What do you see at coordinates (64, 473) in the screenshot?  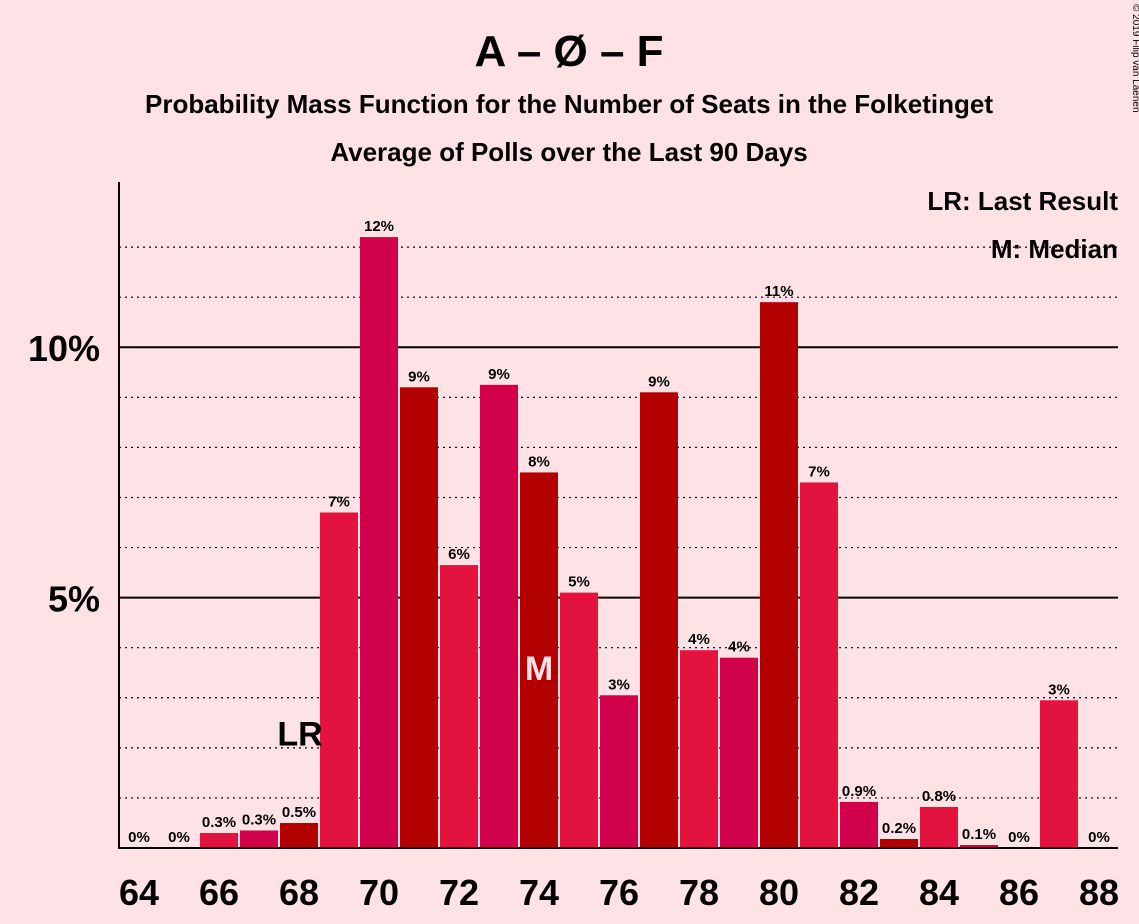 I see `y-axis-ticks: 5% 10%` at bounding box center [64, 473].